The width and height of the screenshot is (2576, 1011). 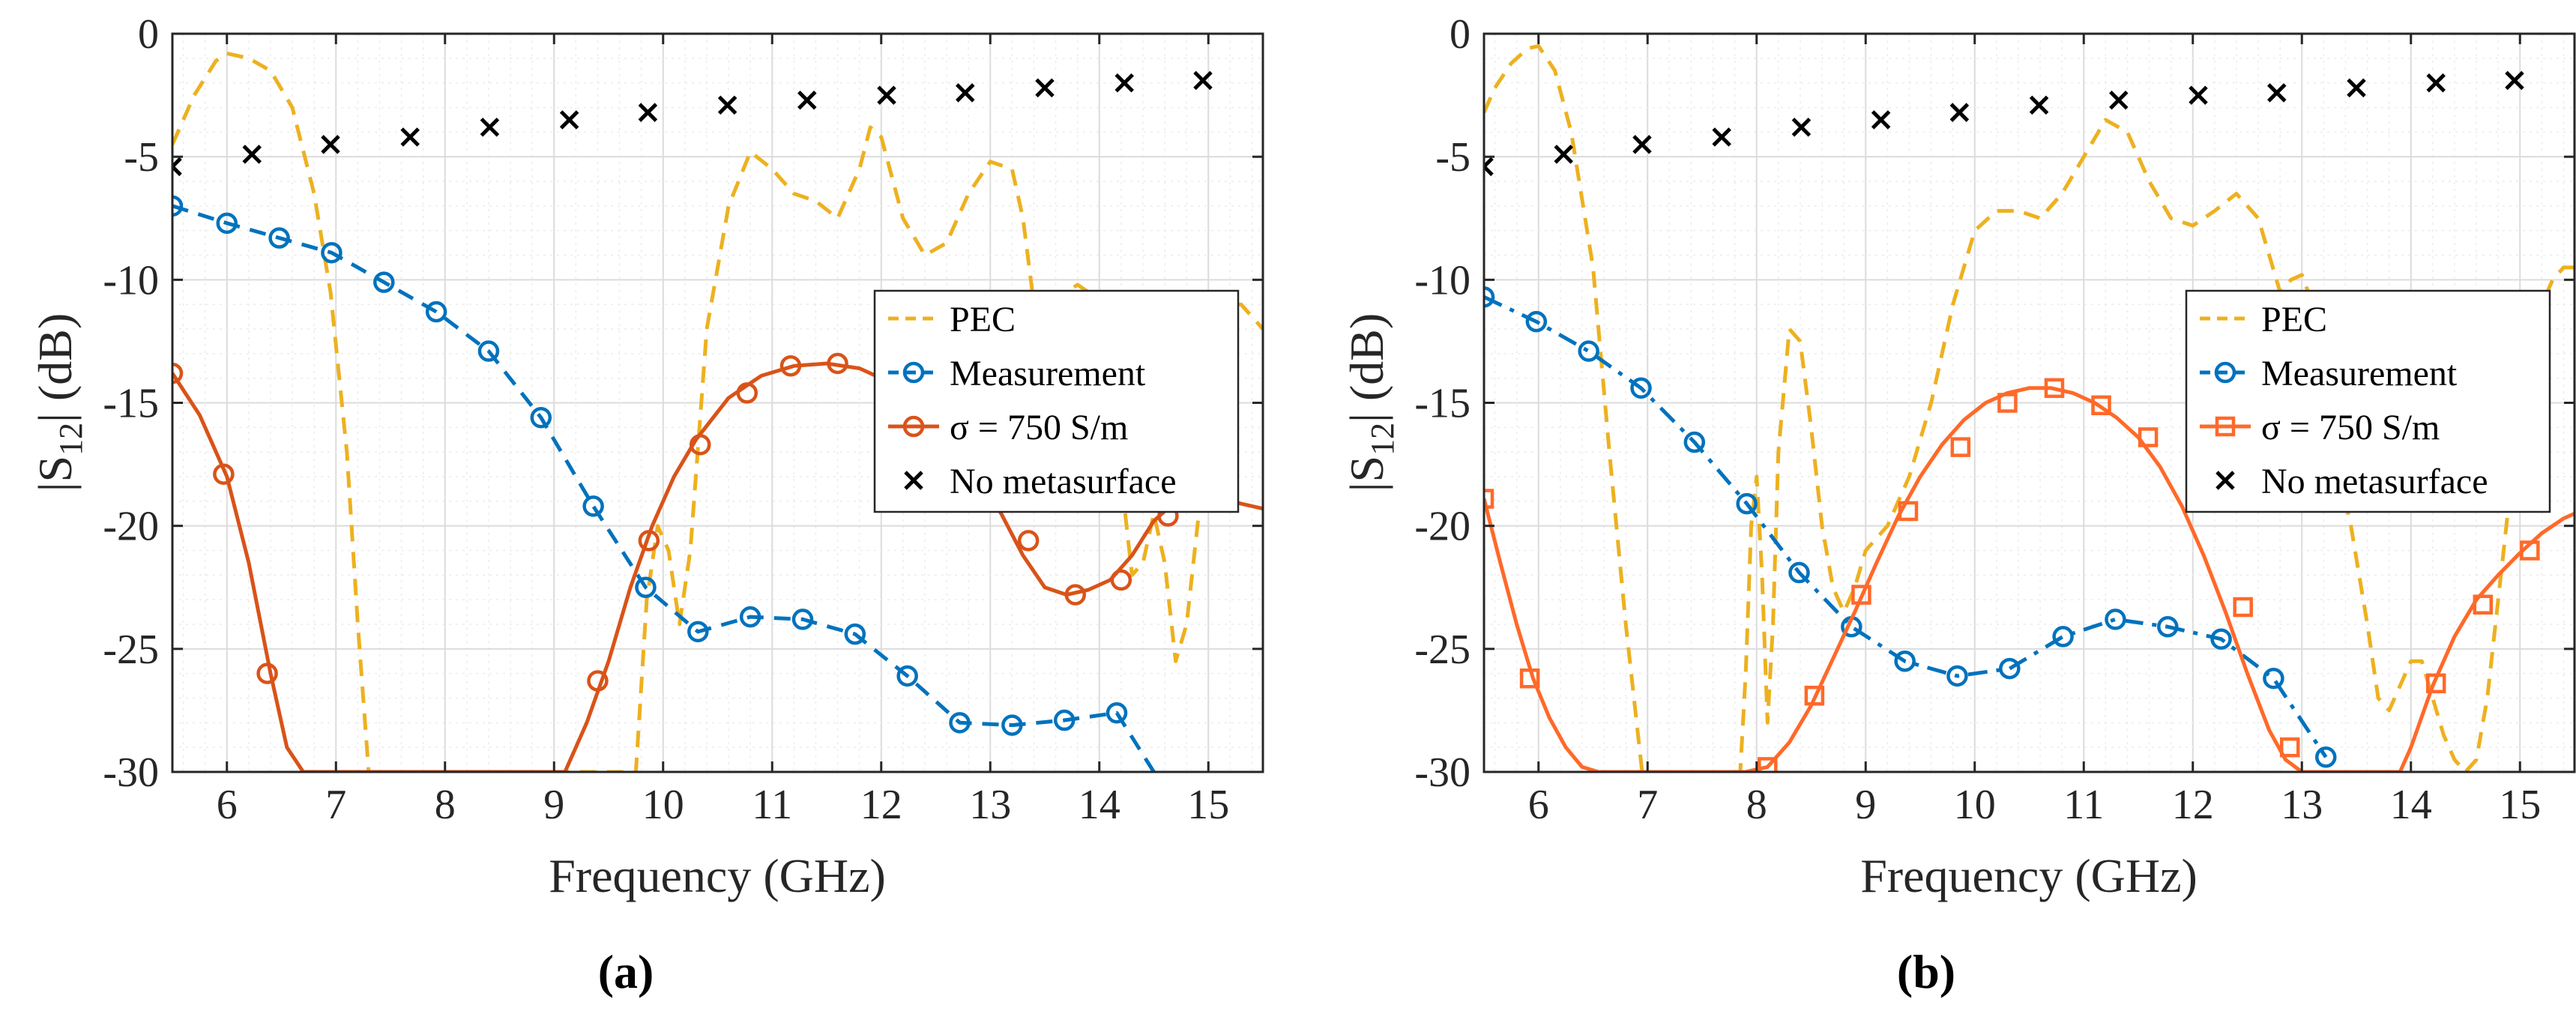 What do you see at coordinates (228, 805) in the screenshot?
I see `x-tick-label: 6` at bounding box center [228, 805].